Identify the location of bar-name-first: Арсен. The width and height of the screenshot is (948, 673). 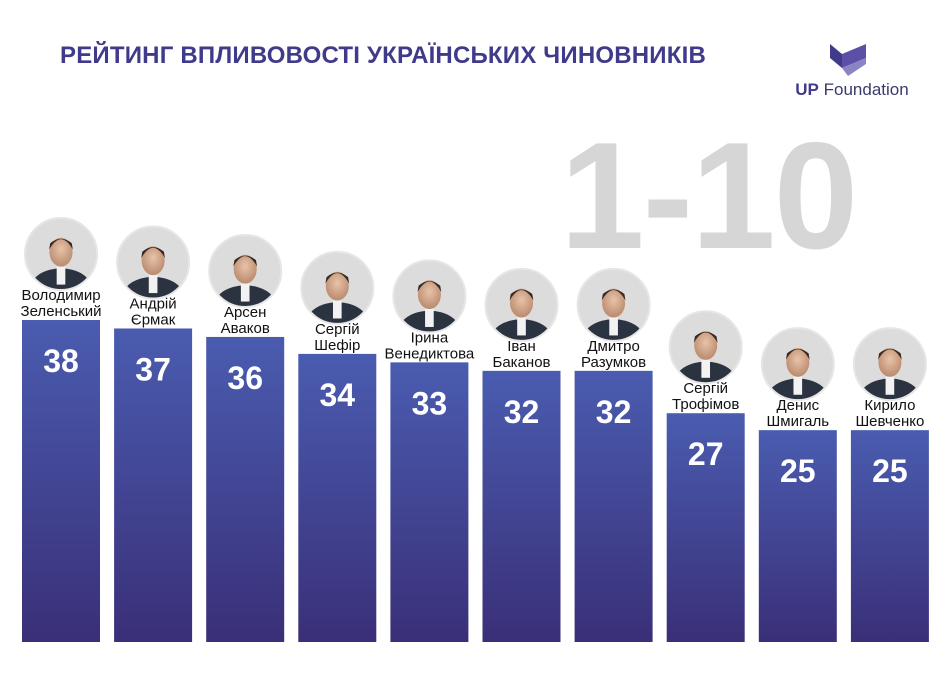
(245, 312).